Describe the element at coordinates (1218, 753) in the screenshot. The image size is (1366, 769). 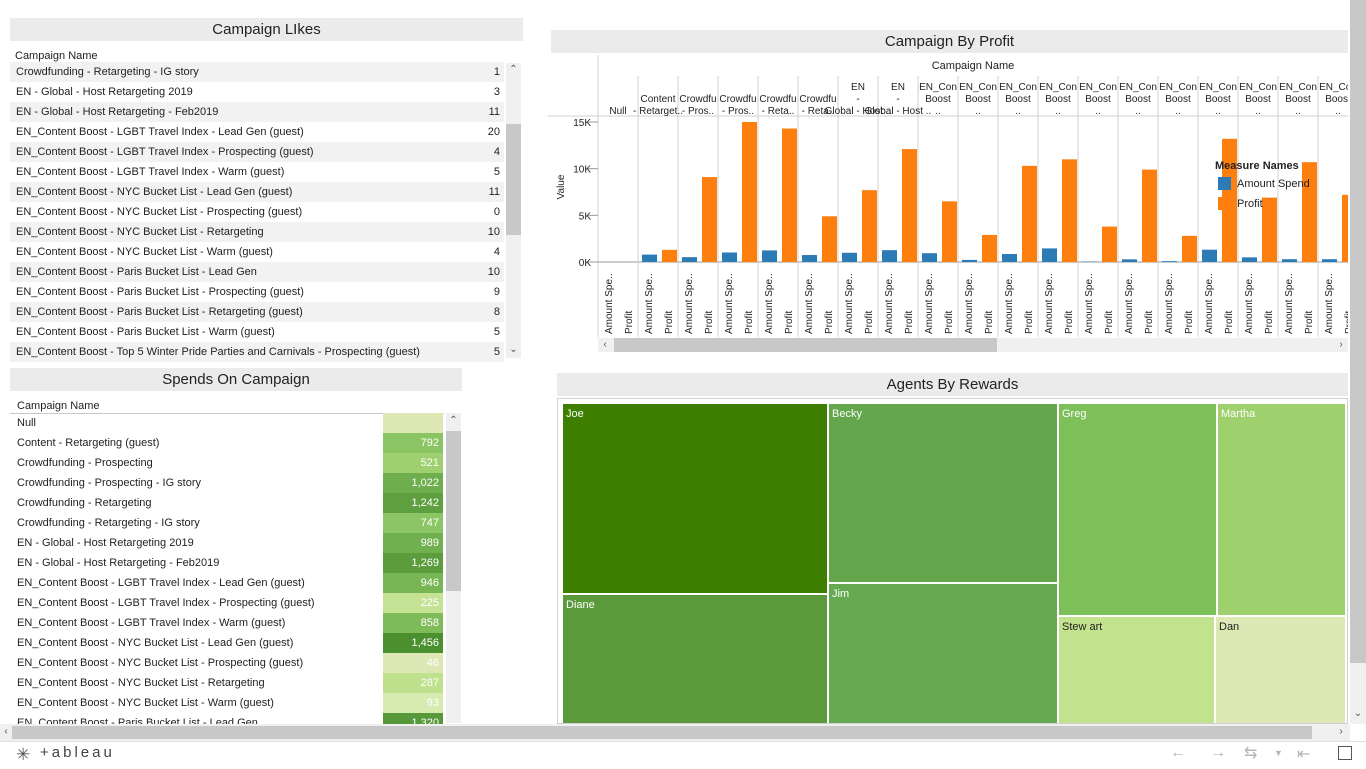
I see `redo-icon: →` at that location.